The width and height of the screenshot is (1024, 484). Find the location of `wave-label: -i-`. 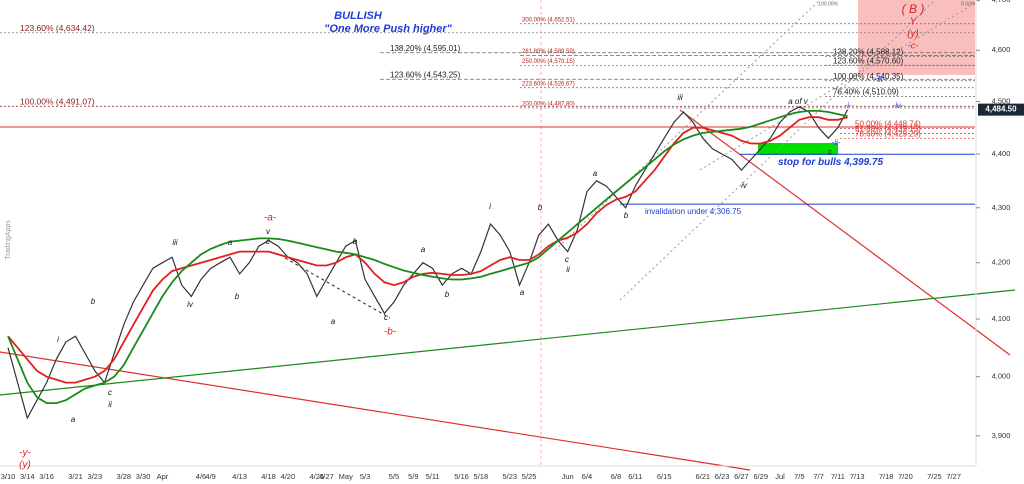

wave-label: -i- is located at coordinates (847, 105).